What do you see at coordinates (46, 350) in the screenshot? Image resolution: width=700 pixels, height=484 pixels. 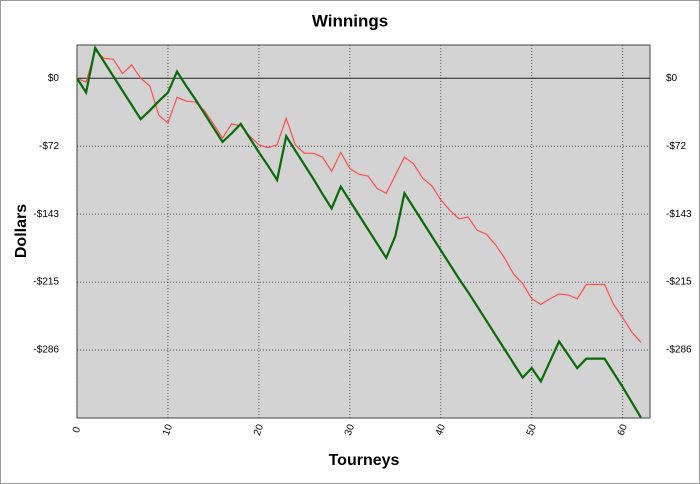 I see `y-tick-label: -$286` at bounding box center [46, 350].